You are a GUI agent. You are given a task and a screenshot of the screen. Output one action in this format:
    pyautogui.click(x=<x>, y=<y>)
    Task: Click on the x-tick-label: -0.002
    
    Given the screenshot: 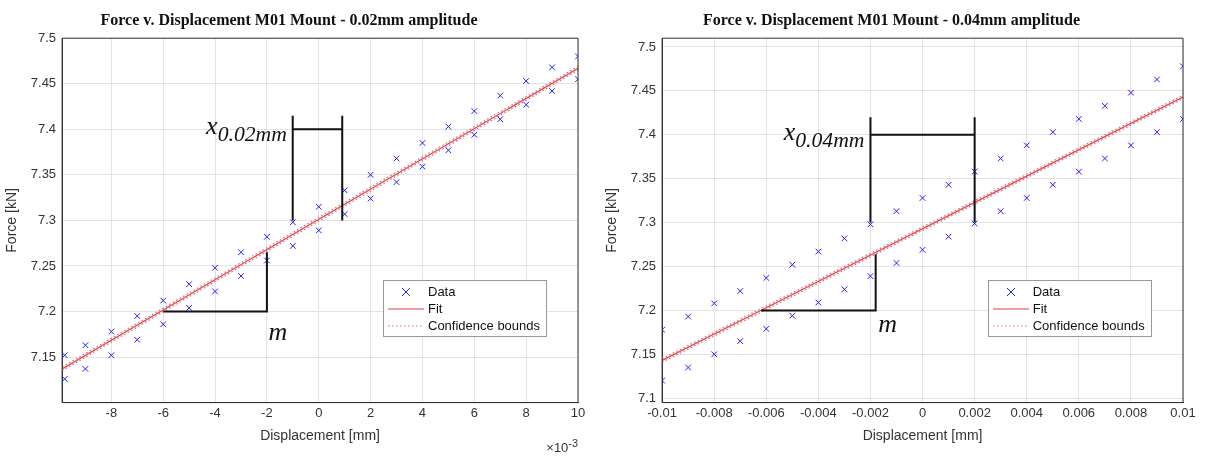 What is the action you would take?
    pyautogui.click(x=870, y=412)
    